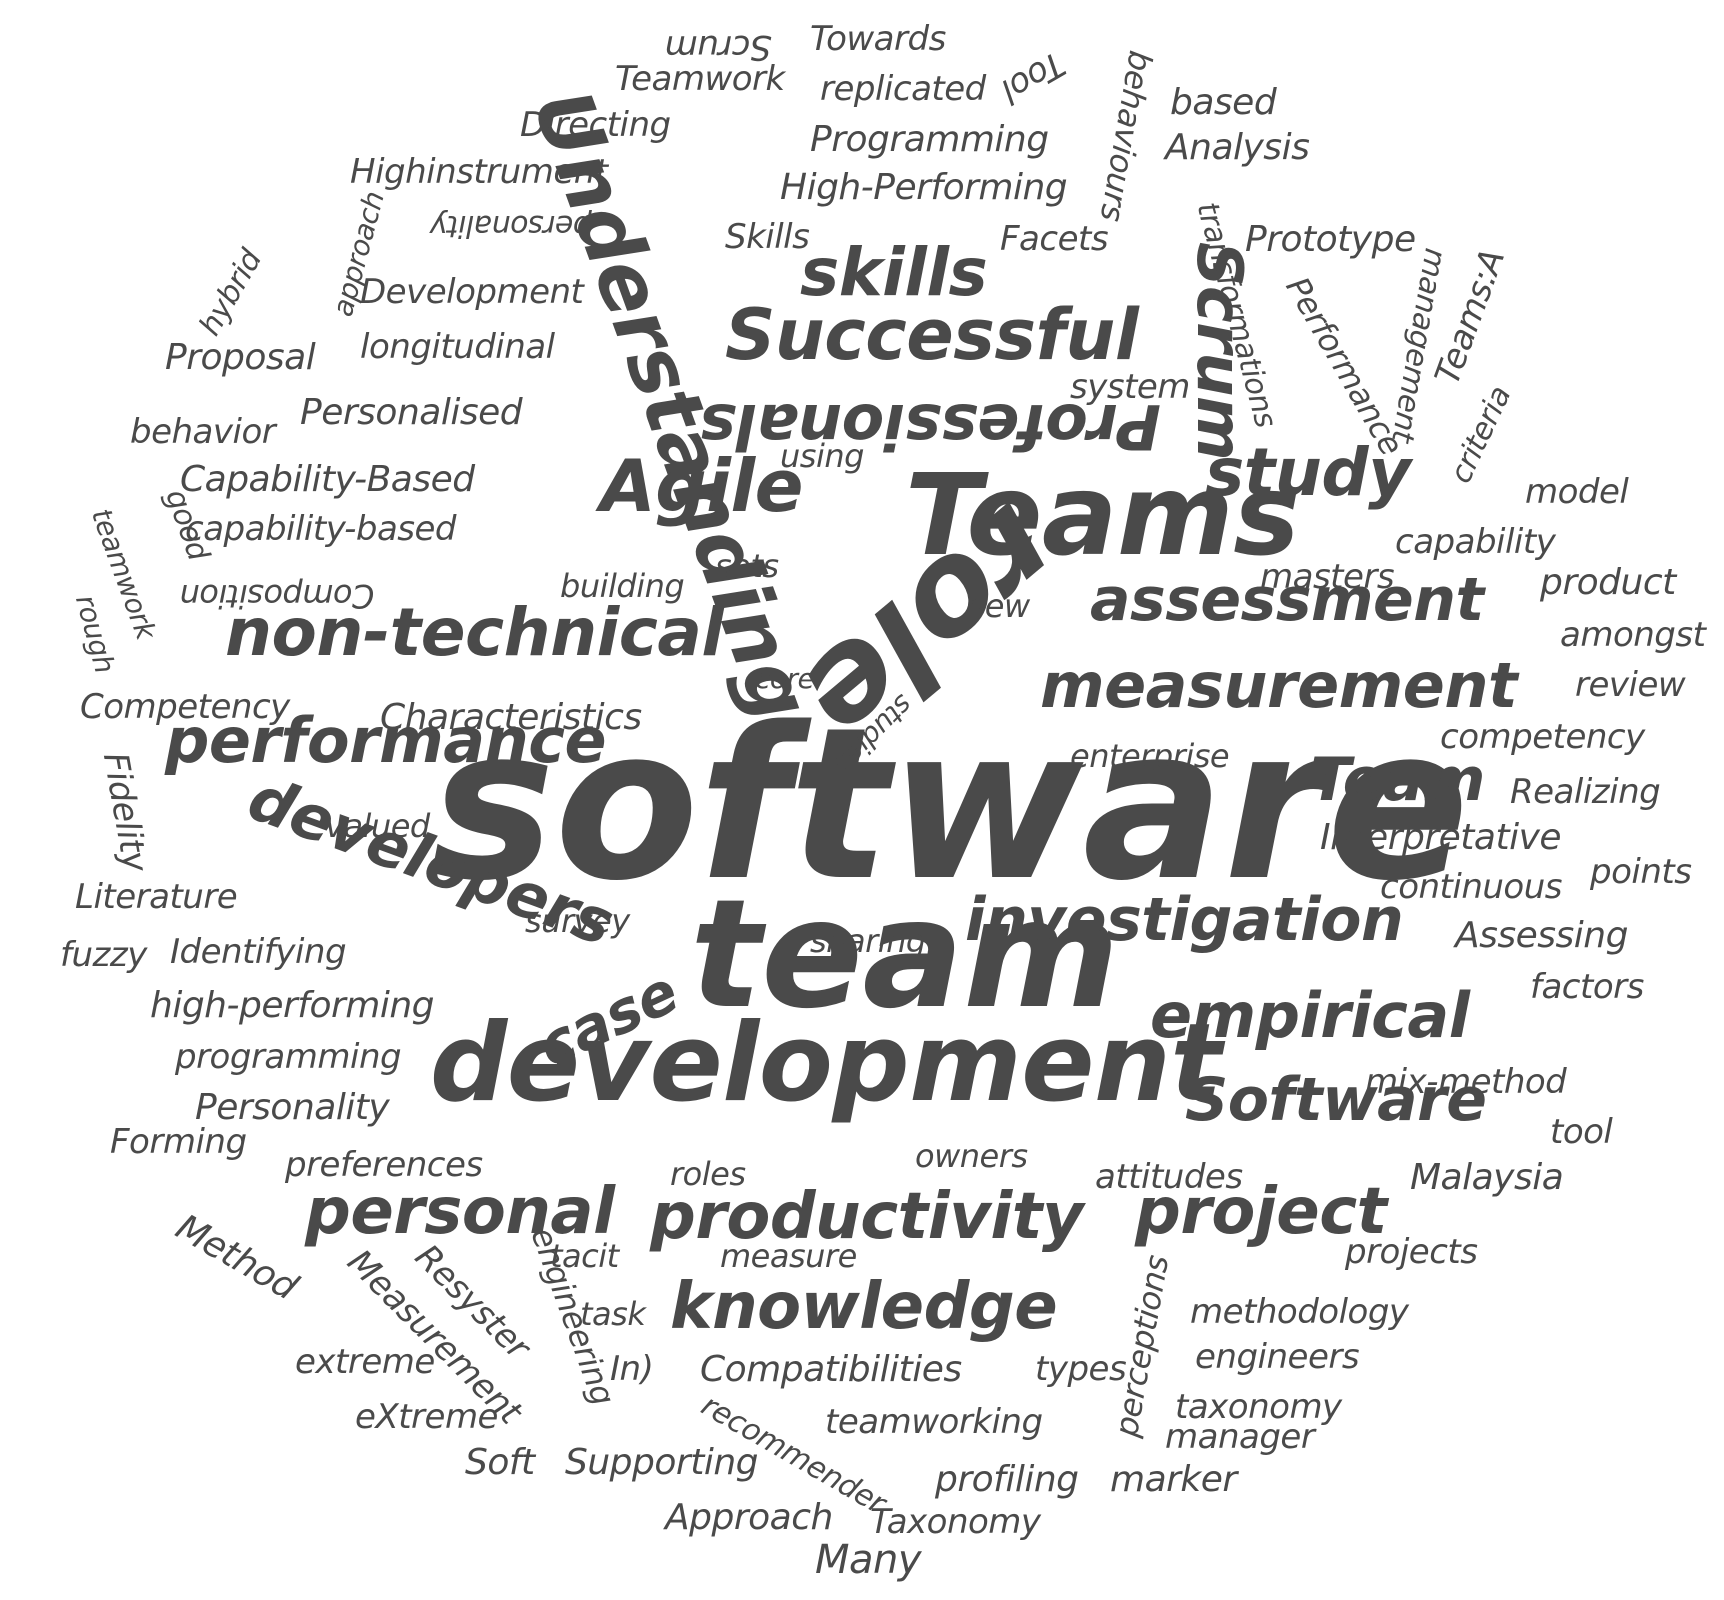  What do you see at coordinates (1184, 920) in the screenshot?
I see `word-investigation: investigation` at bounding box center [1184, 920].